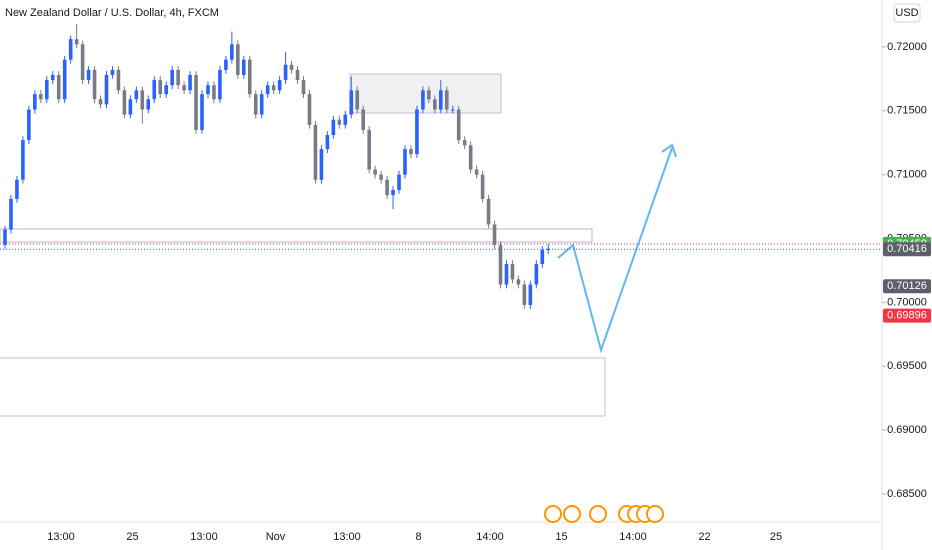 The image size is (932, 550). Describe the element at coordinates (907, 494) in the screenshot. I see `y-tick-label: 0.68500` at that location.